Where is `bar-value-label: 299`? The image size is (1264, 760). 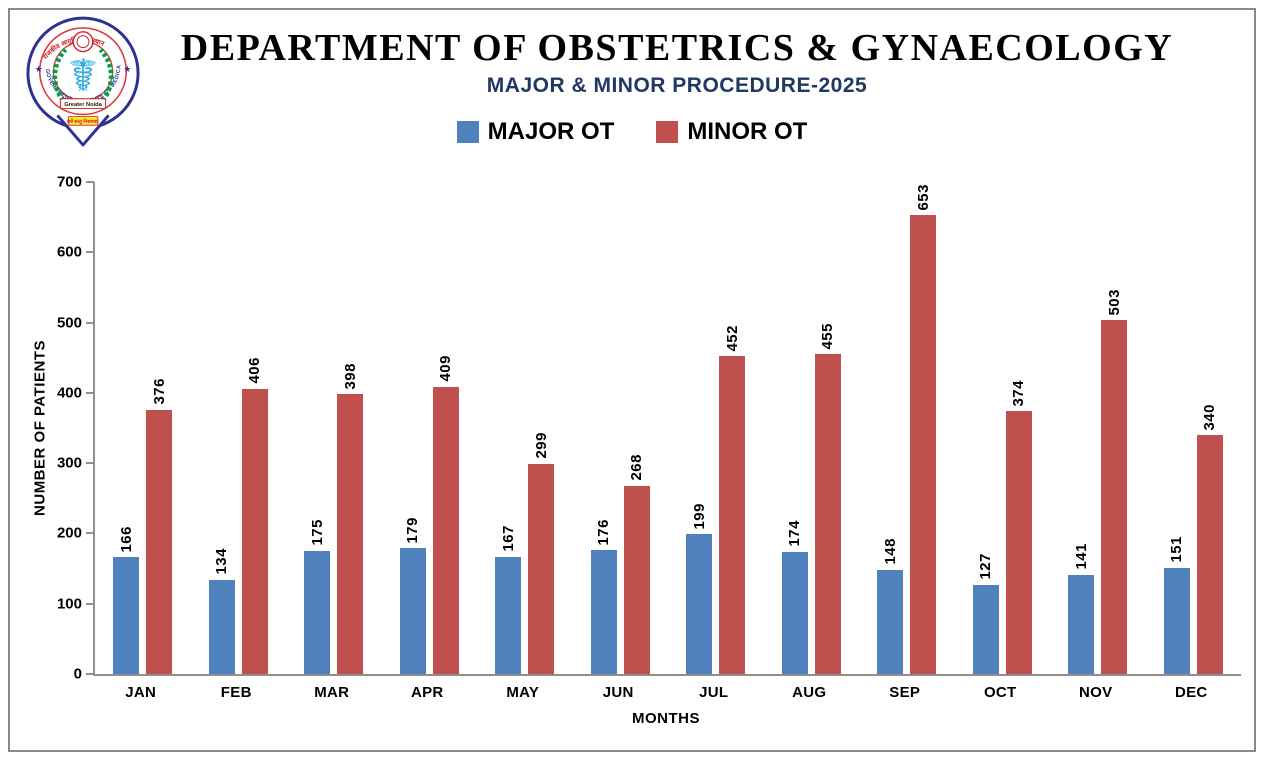
bar-value-label: 299 is located at coordinates (541, 445).